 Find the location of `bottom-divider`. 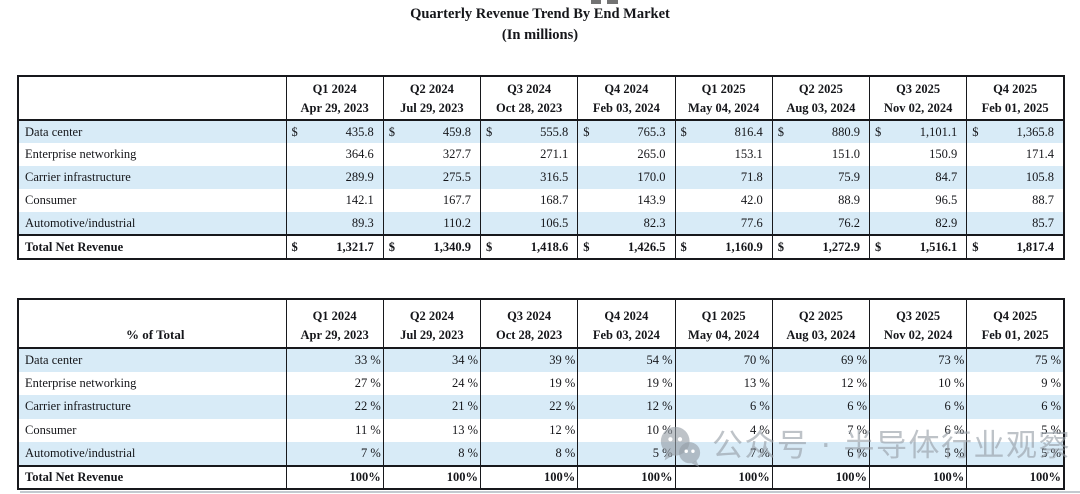

bottom-divider is located at coordinates (550, 492).